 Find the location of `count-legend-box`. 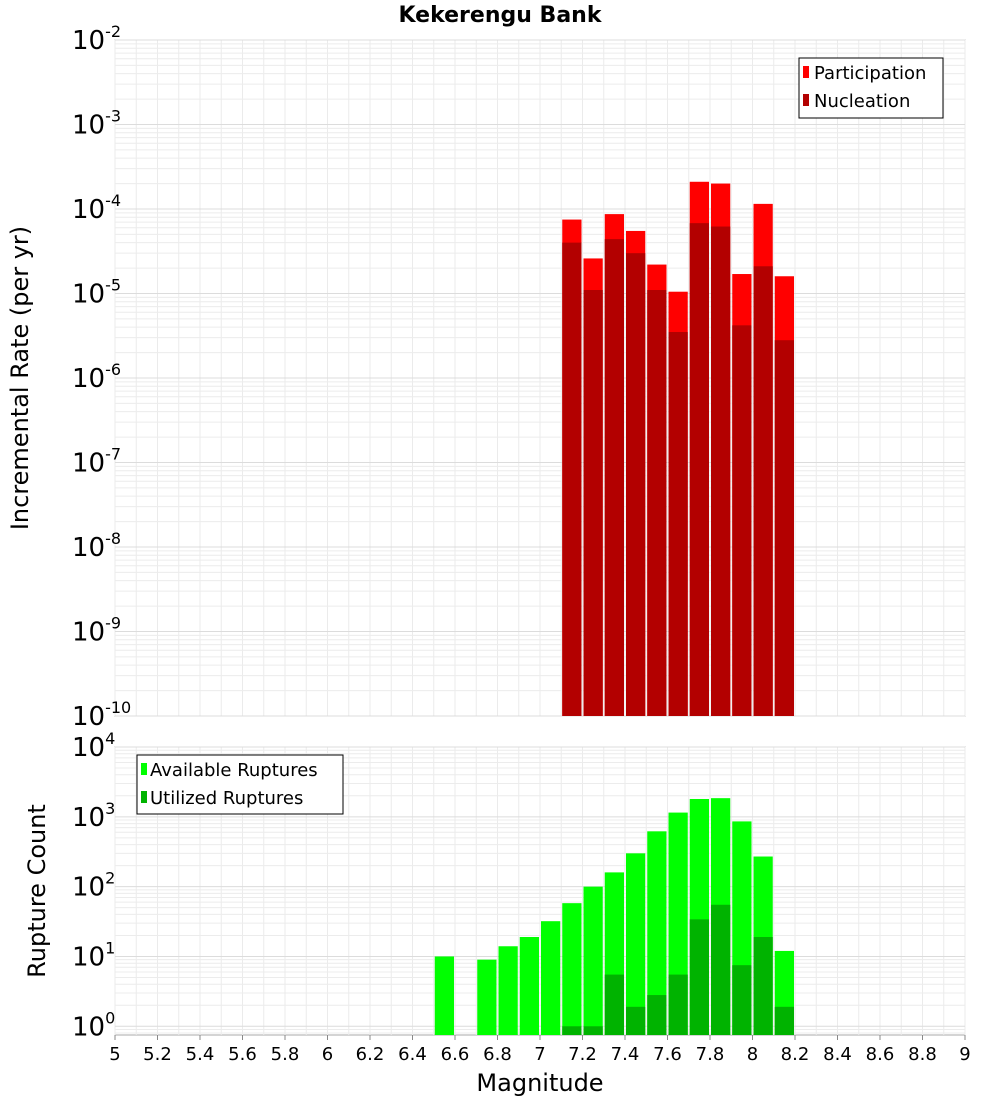

count-legend-box is located at coordinates (240, 784).